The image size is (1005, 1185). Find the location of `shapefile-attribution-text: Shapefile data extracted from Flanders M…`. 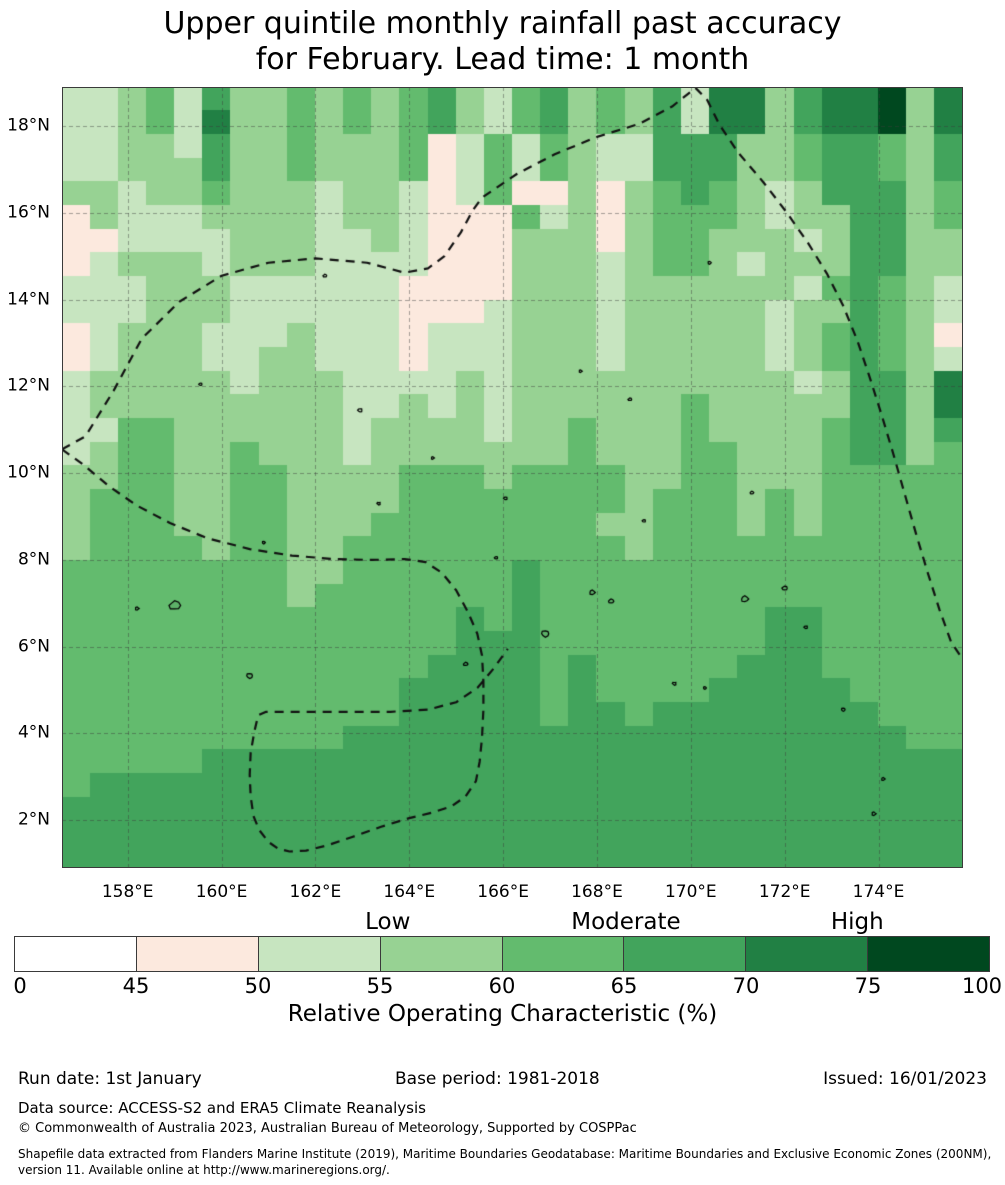

shapefile-attribution-text: Shapefile data extracted from Flanders M… is located at coordinates (505, 1162).